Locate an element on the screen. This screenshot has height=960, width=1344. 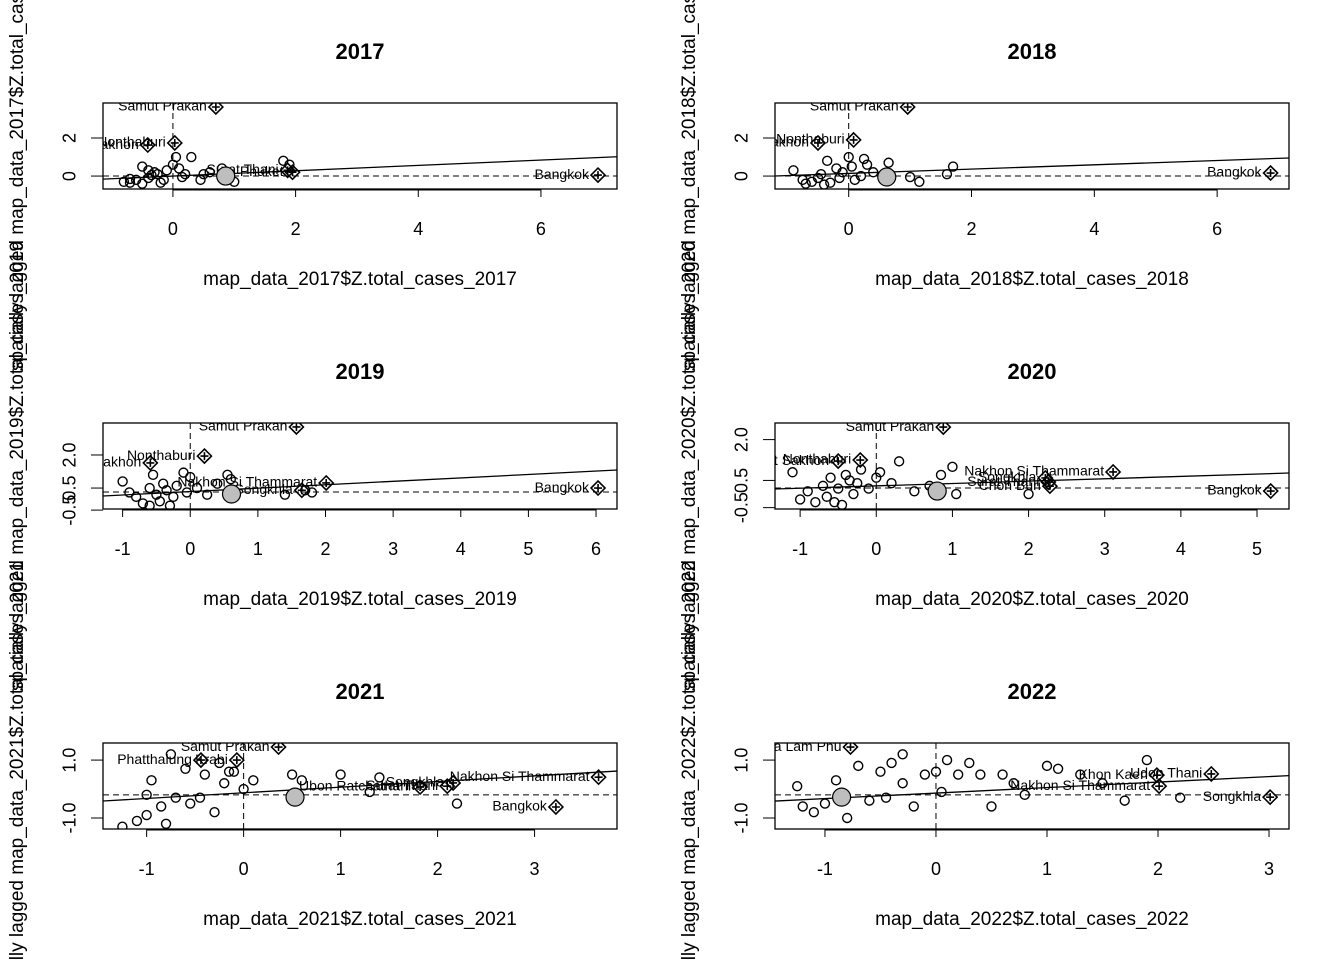
x-tick-label: 1 is located at coordinates (341, 869).